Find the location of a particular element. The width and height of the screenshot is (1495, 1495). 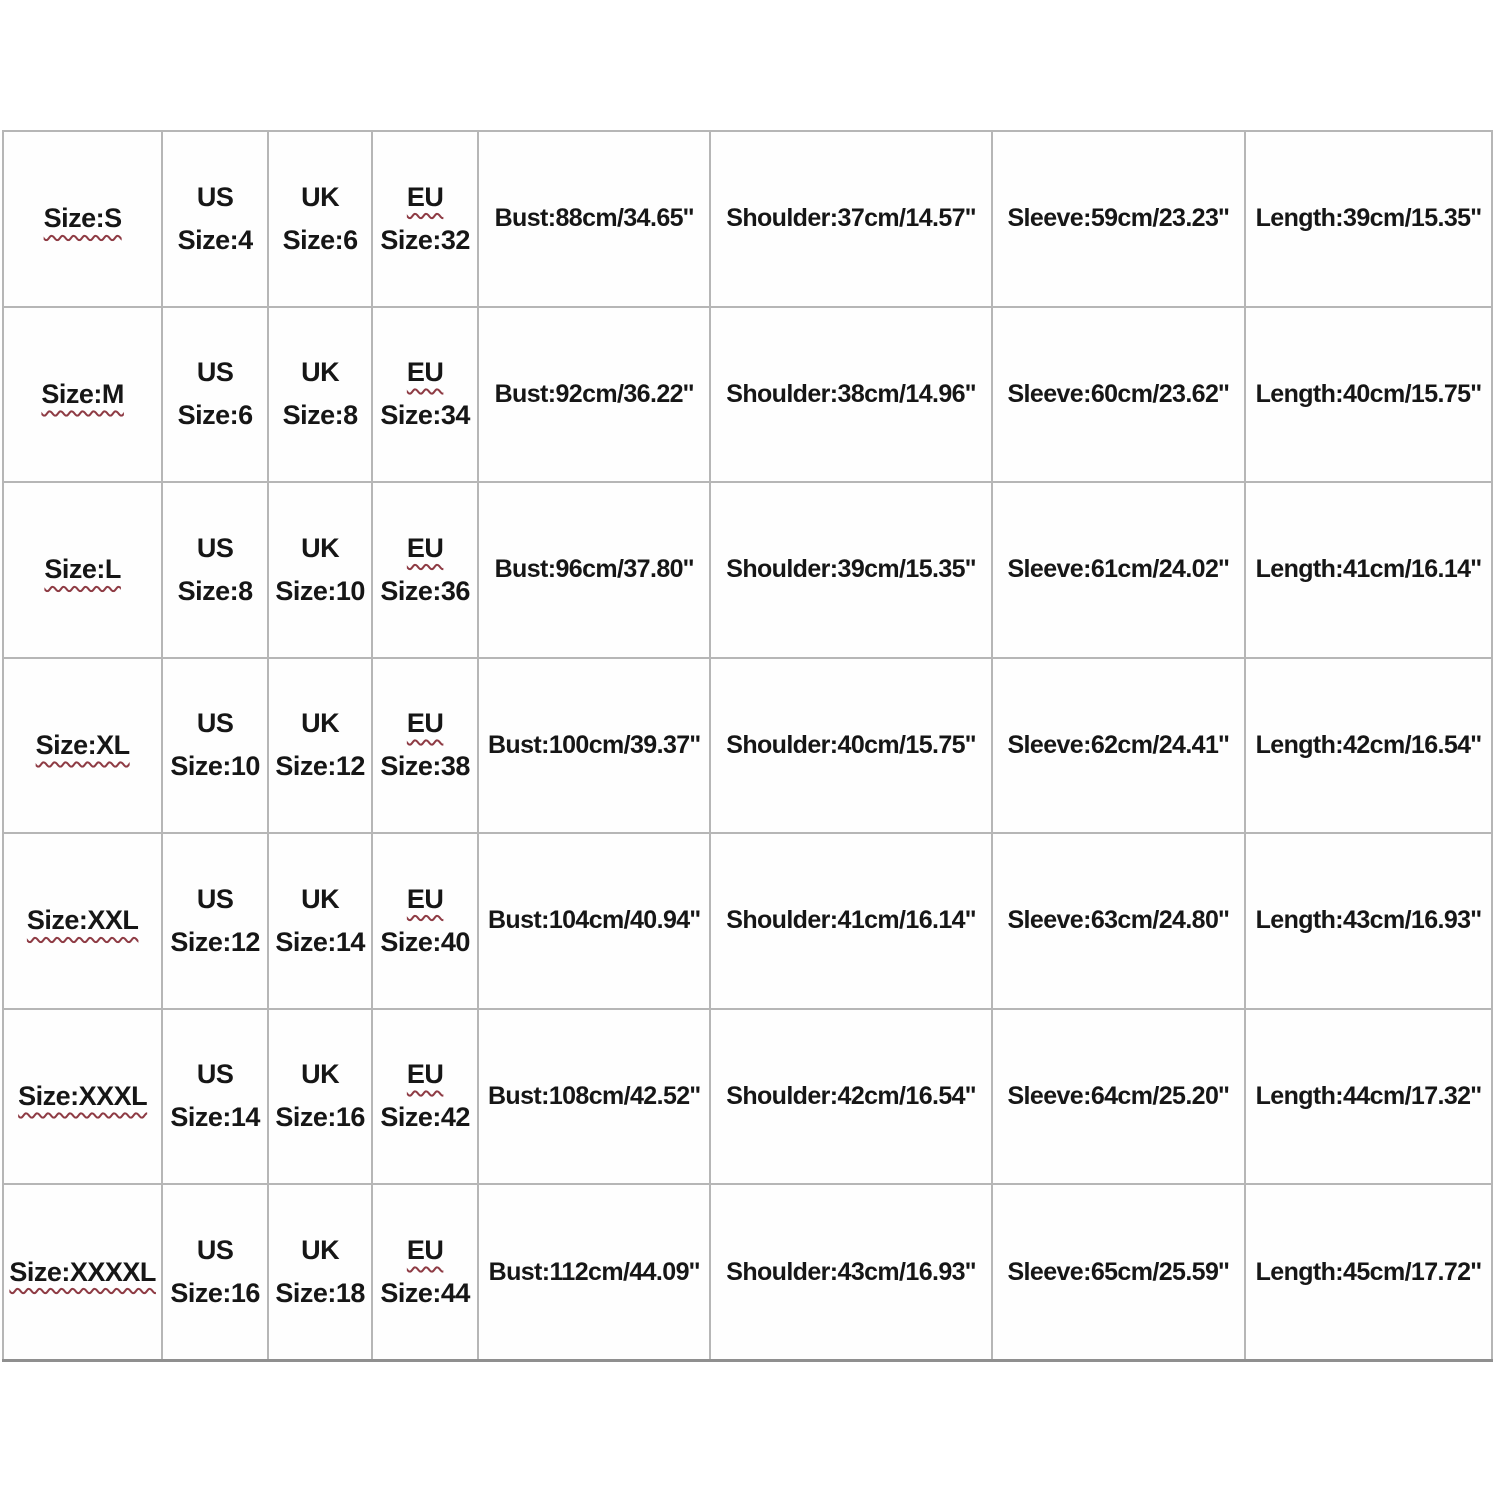

eu-size-cell: EU Size:32 is located at coordinates (425, 219).